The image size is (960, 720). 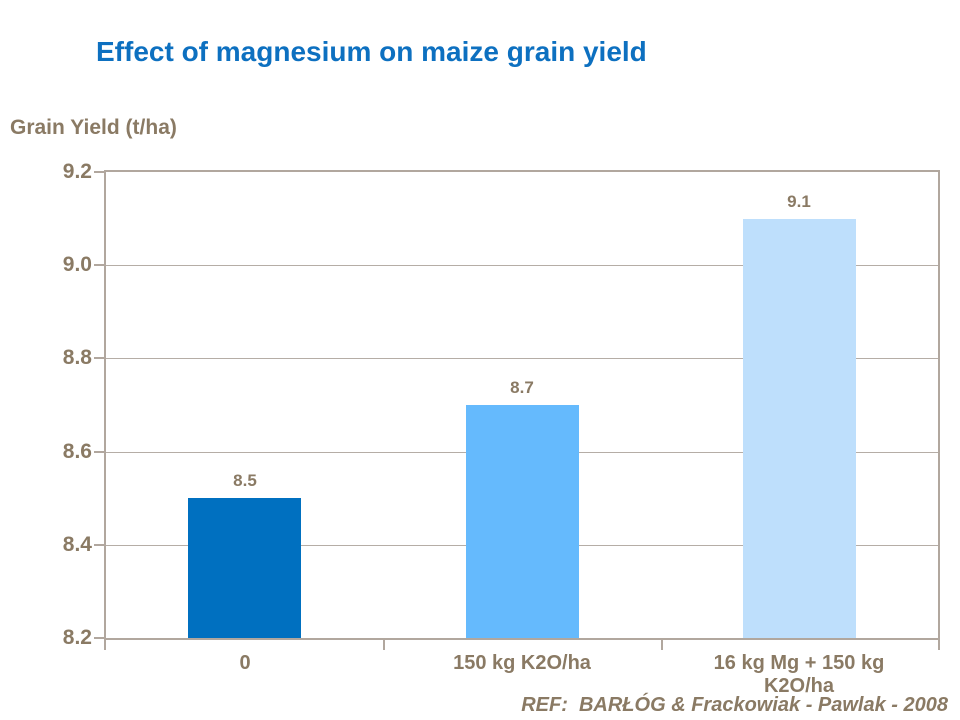 I want to click on y-tick-label: 9.0, so click(x=77, y=264).